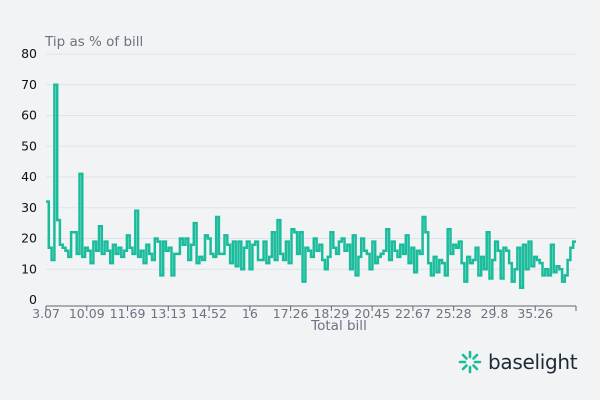 The image size is (600, 400). What do you see at coordinates (495, 313) in the screenshot?
I see `x-tick-label: 29.8` at bounding box center [495, 313].